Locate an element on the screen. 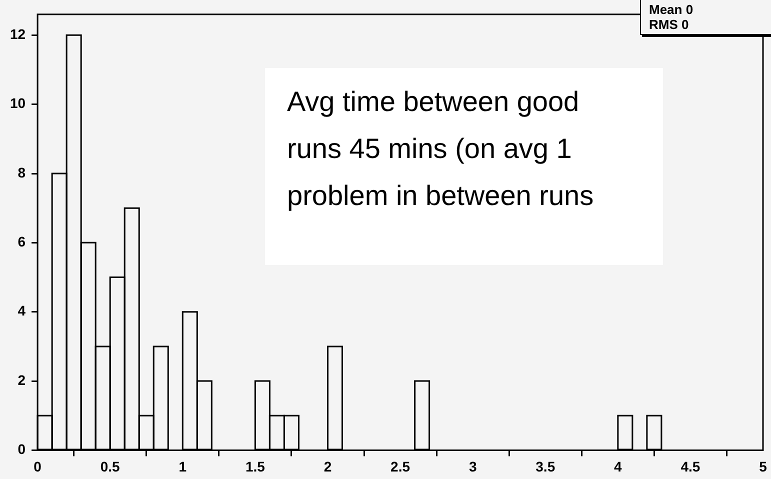 The height and width of the screenshot is (479, 771). x-tick-label: 4.5 is located at coordinates (690, 466).